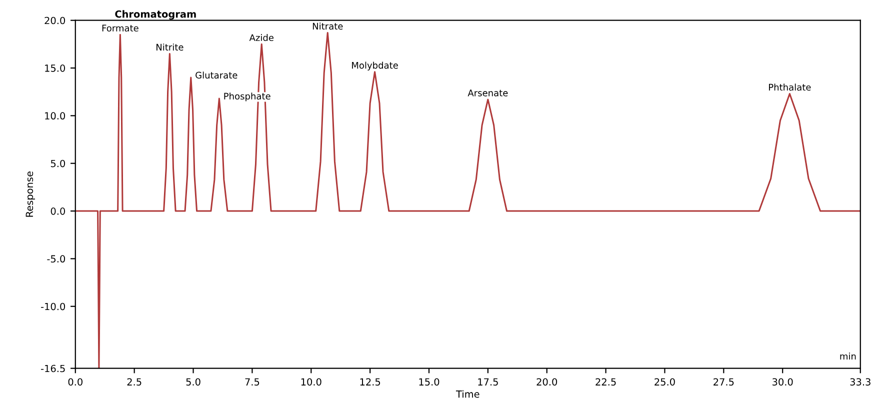 Image resolution: width=887 pixels, height=407 pixels. I want to click on x-tick-label: 10.0, so click(311, 382).